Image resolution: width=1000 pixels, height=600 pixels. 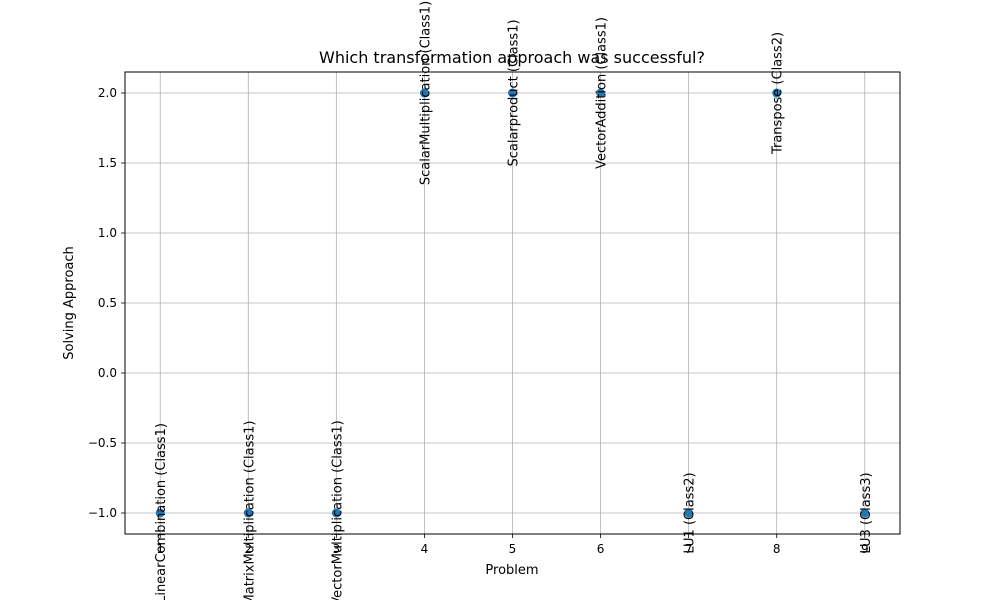 I want to click on point-annotation: LinearCombination (Class1), so click(x=161, y=511).